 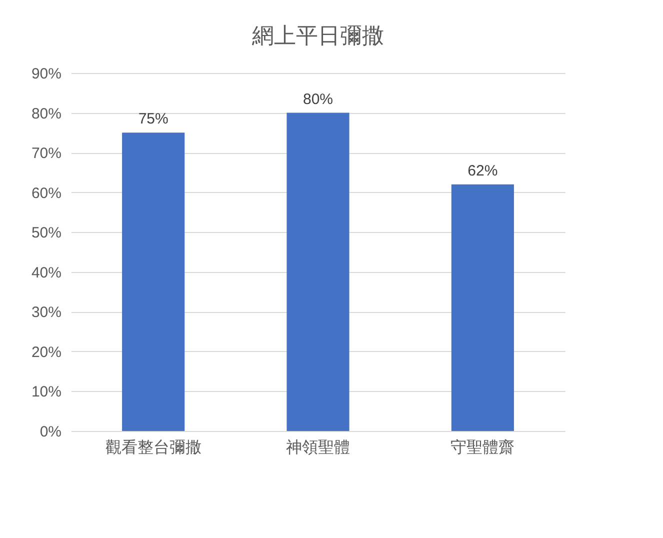 What do you see at coordinates (46, 392) in the screenshot?
I see `y-tick-label: 10%` at bounding box center [46, 392].